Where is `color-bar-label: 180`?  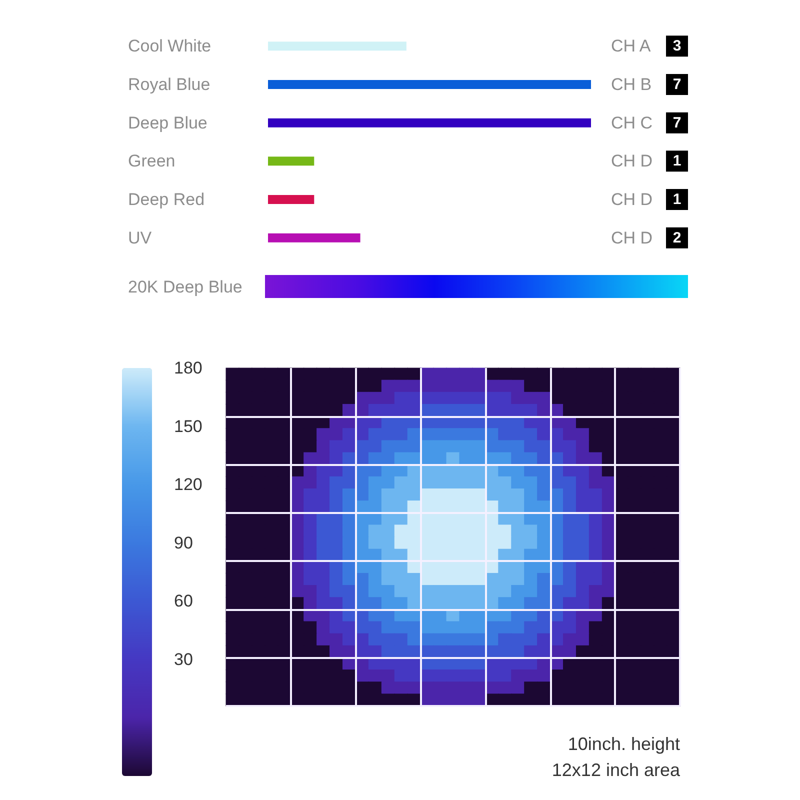
color-bar-label: 180 is located at coordinates (188, 368).